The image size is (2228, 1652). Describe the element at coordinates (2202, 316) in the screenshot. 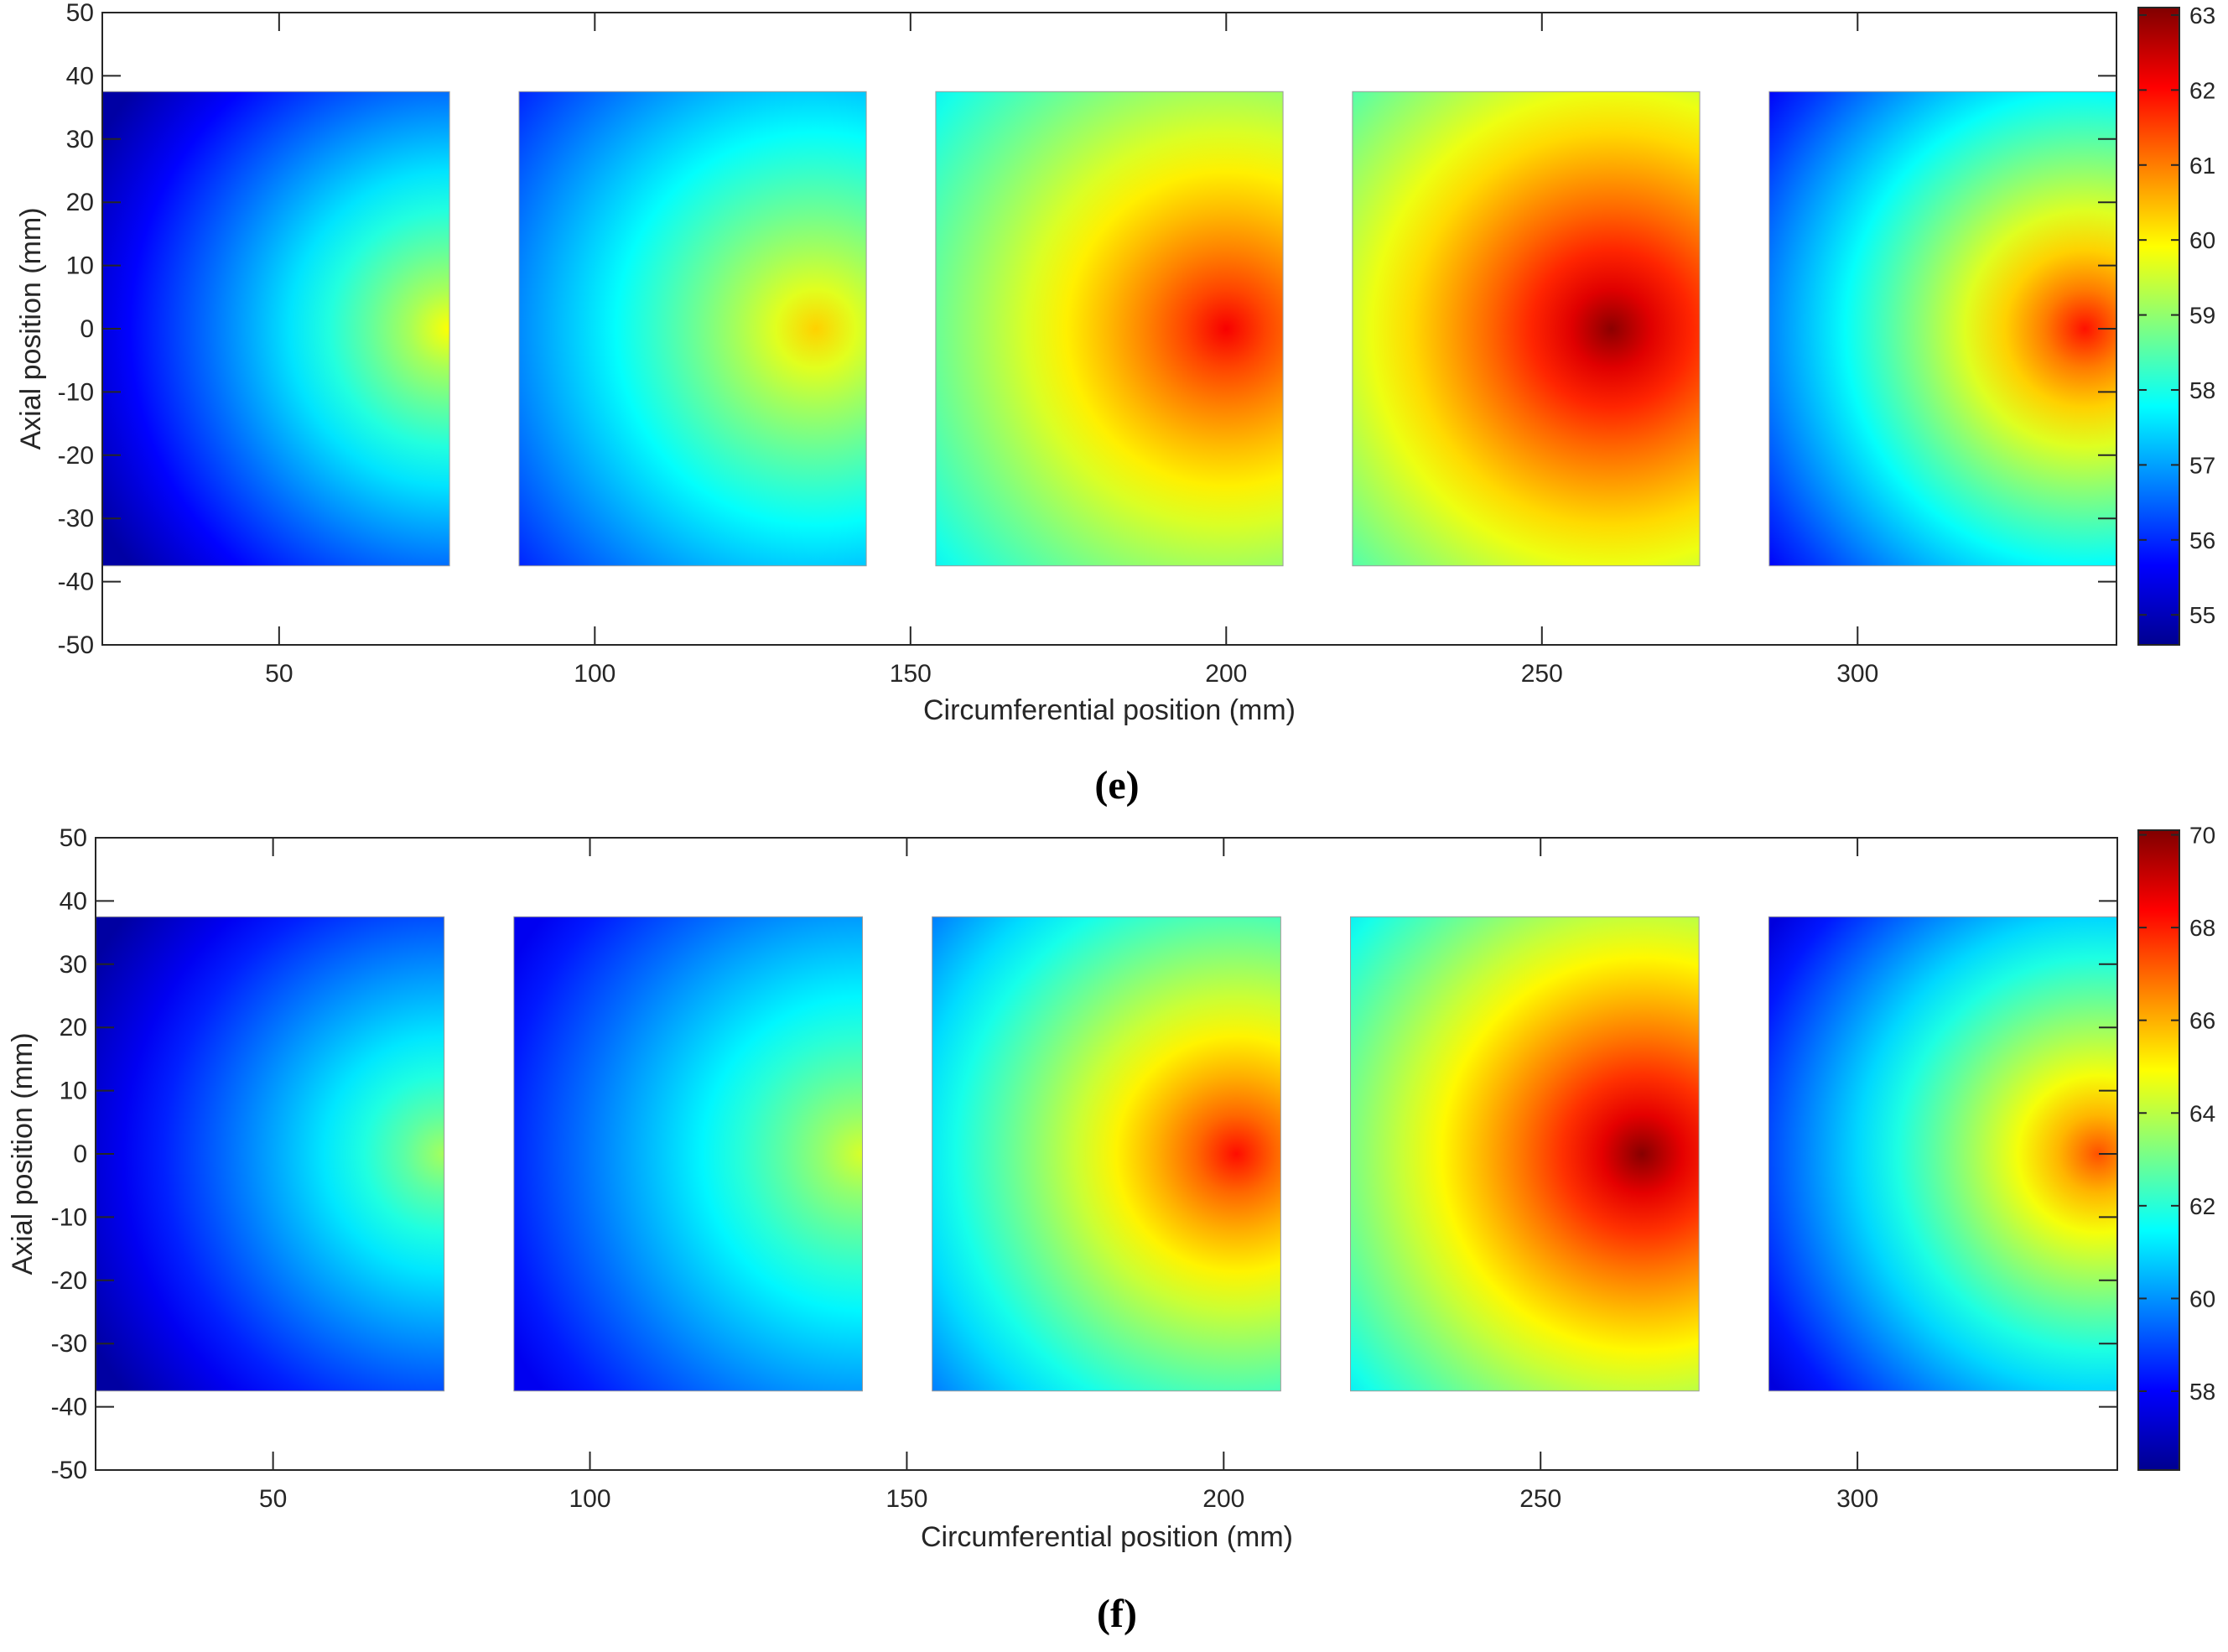

I see `colorbar-tick-label: 59` at that location.